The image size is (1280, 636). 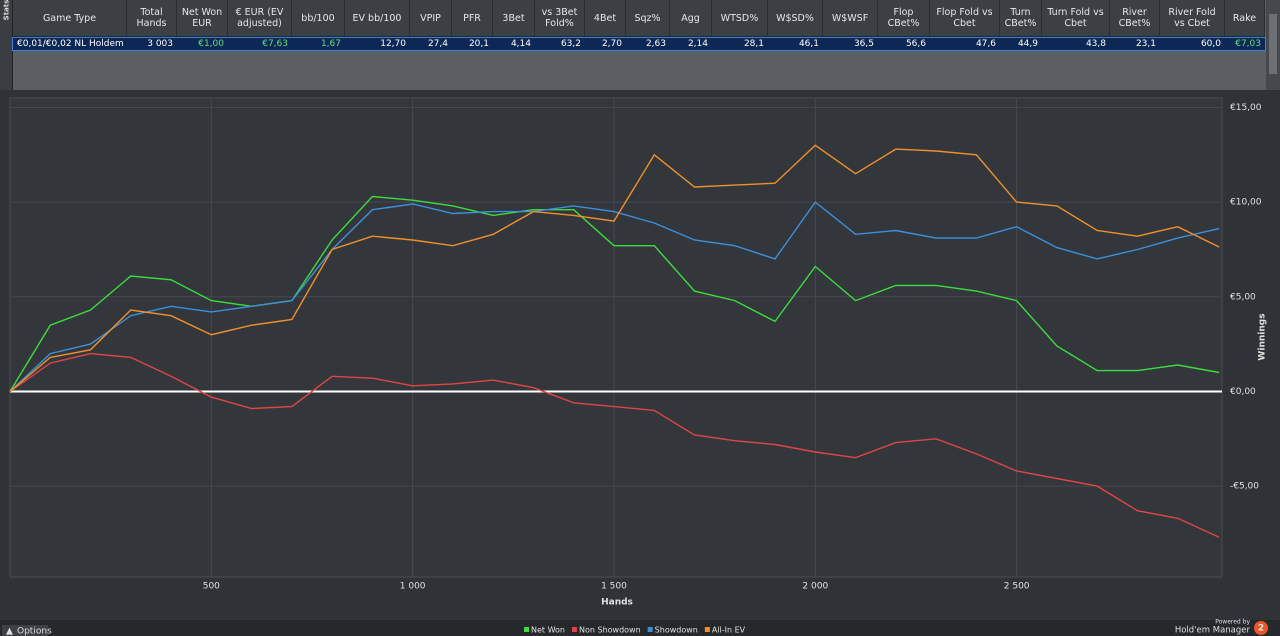 I want to click on table-cell: 28,1, so click(x=753, y=44).